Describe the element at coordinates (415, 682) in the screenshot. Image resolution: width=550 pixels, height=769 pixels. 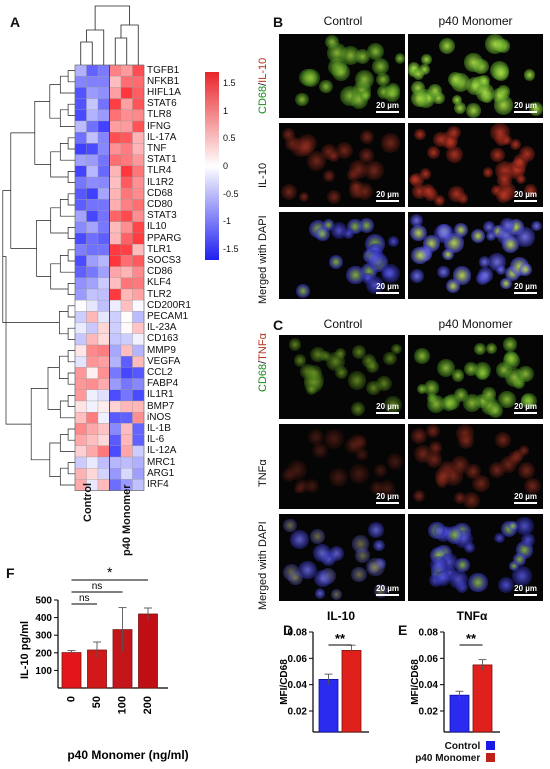
I see `y-axis-label: MFI/CD68` at that location.